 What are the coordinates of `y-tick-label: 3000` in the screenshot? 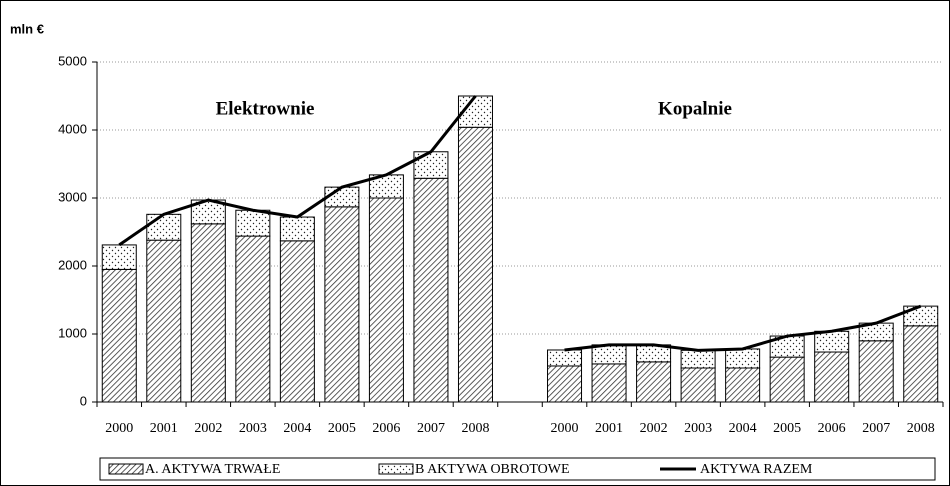 It's located at (72, 196).